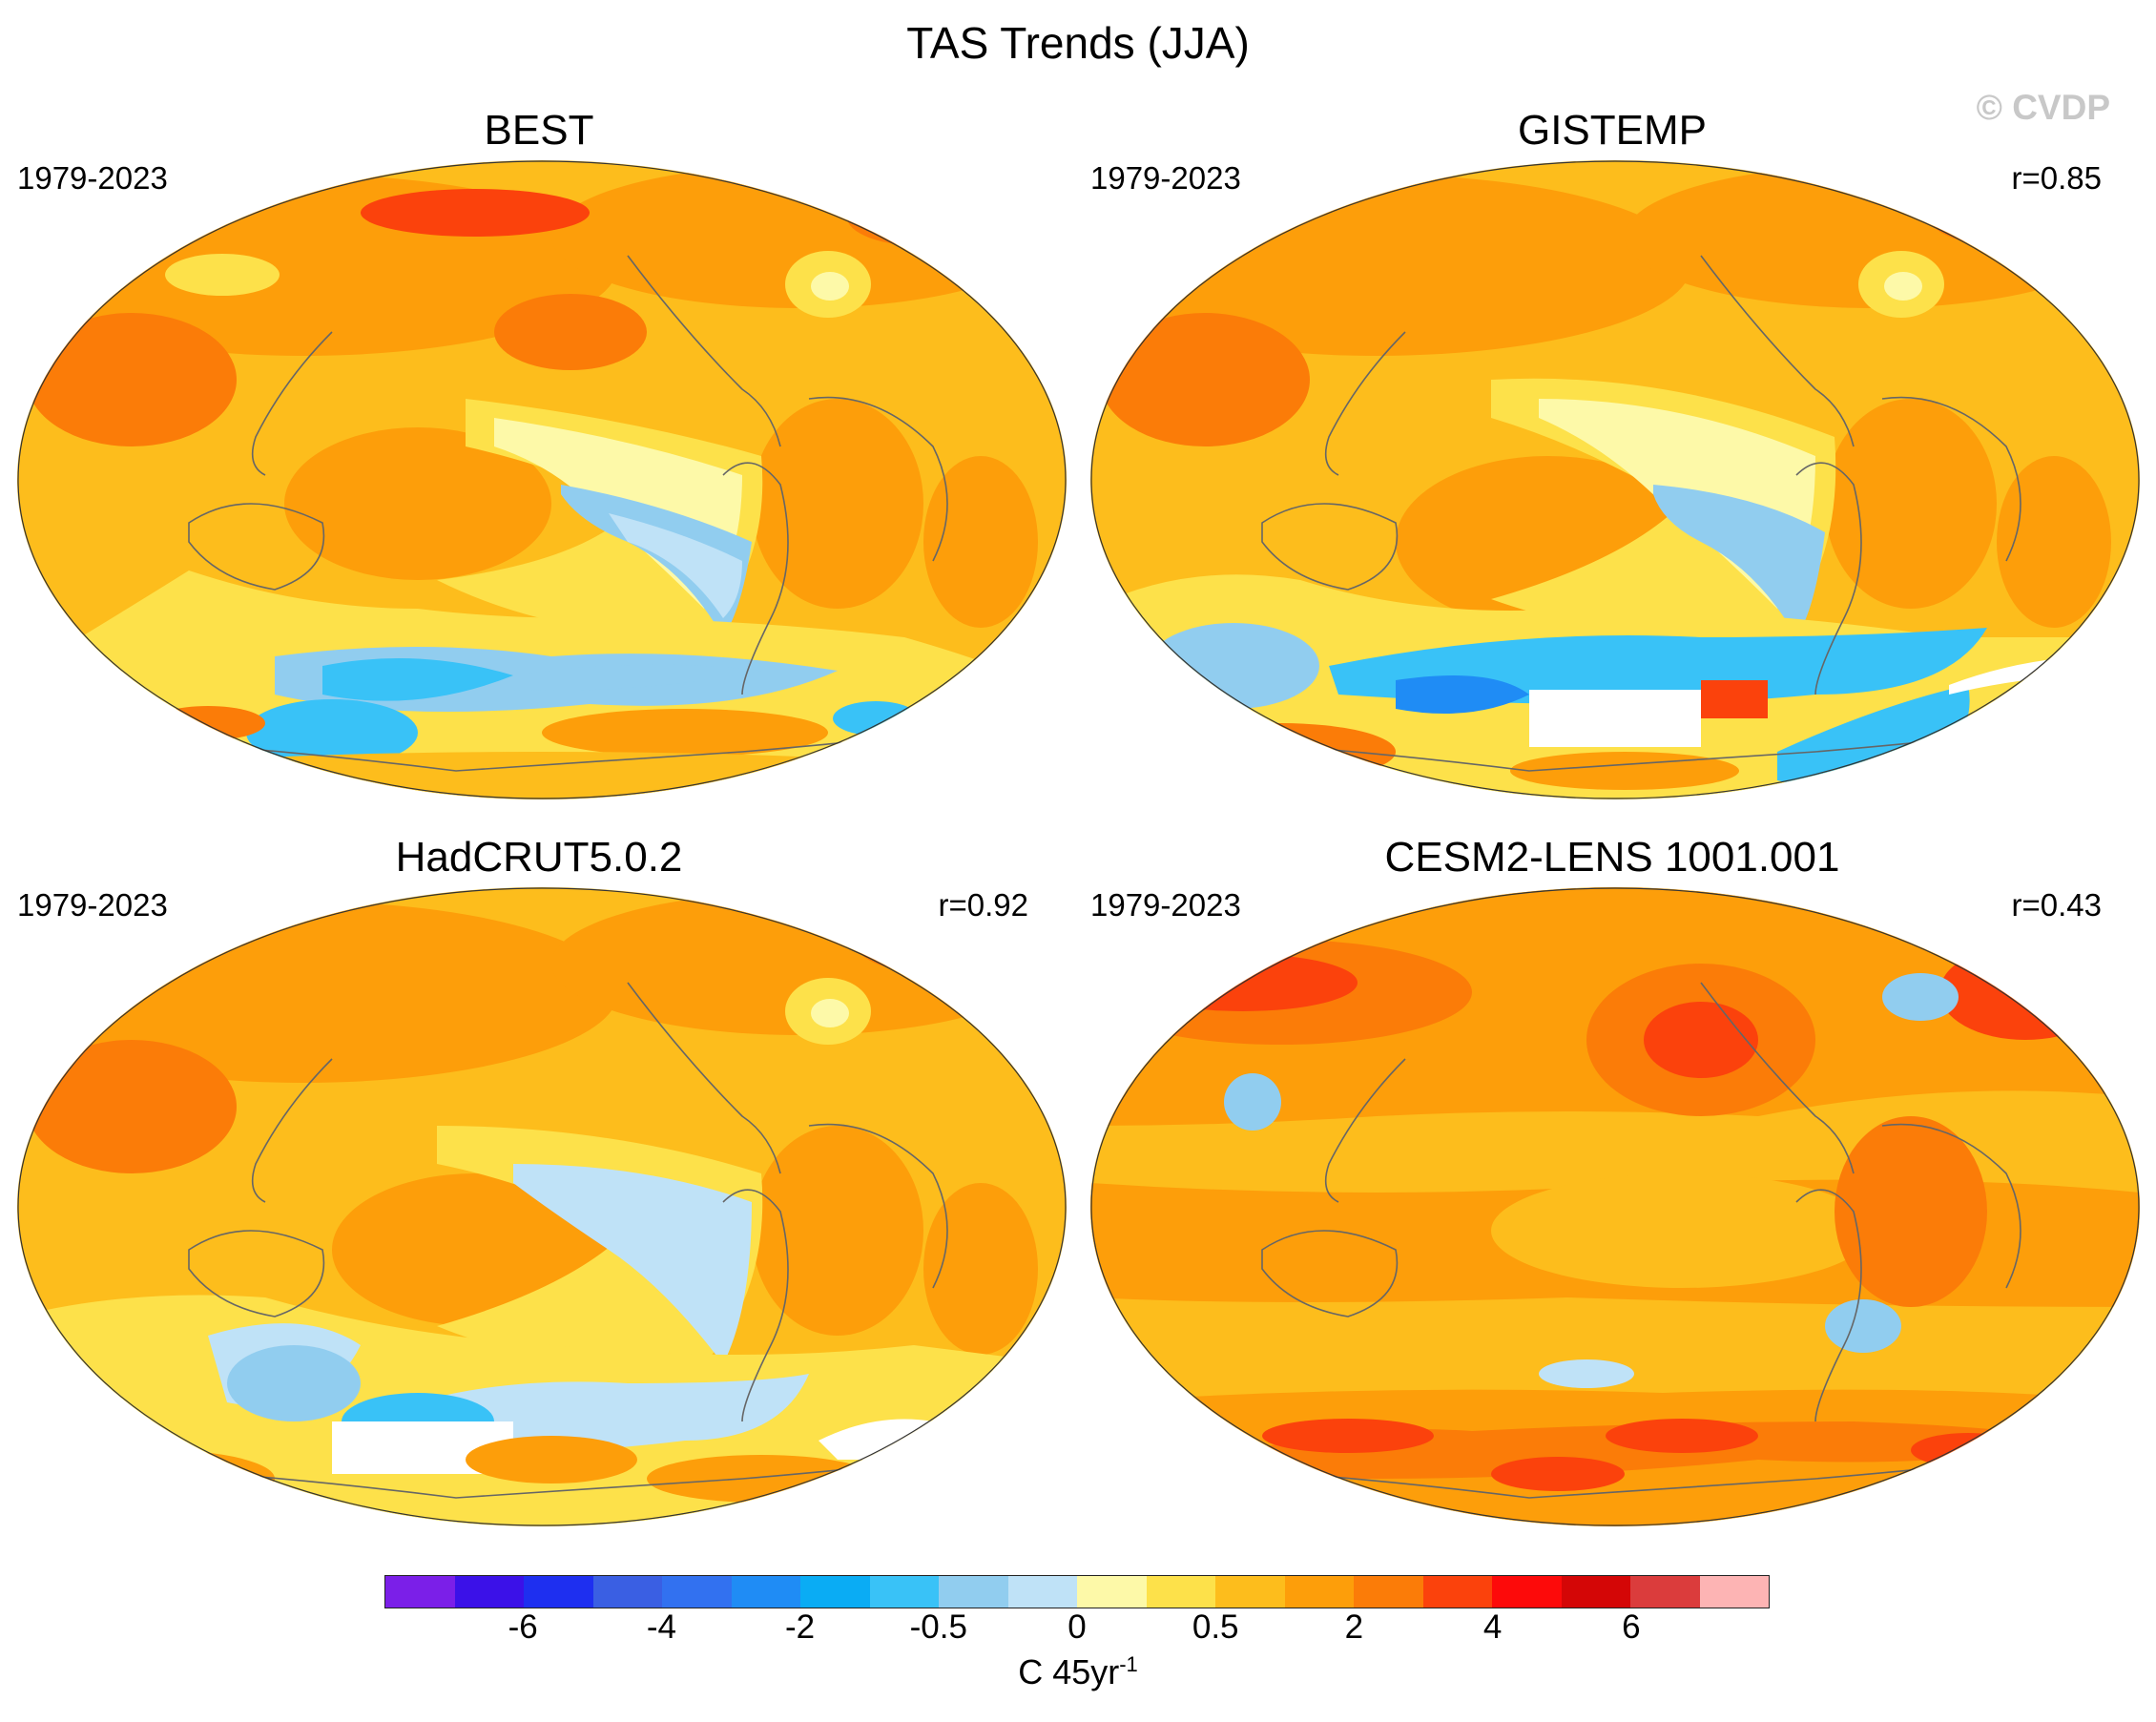 The image size is (2156, 1722). What do you see at coordinates (1215, 1627) in the screenshot?
I see `colorbar-tick-label: 0.5` at bounding box center [1215, 1627].